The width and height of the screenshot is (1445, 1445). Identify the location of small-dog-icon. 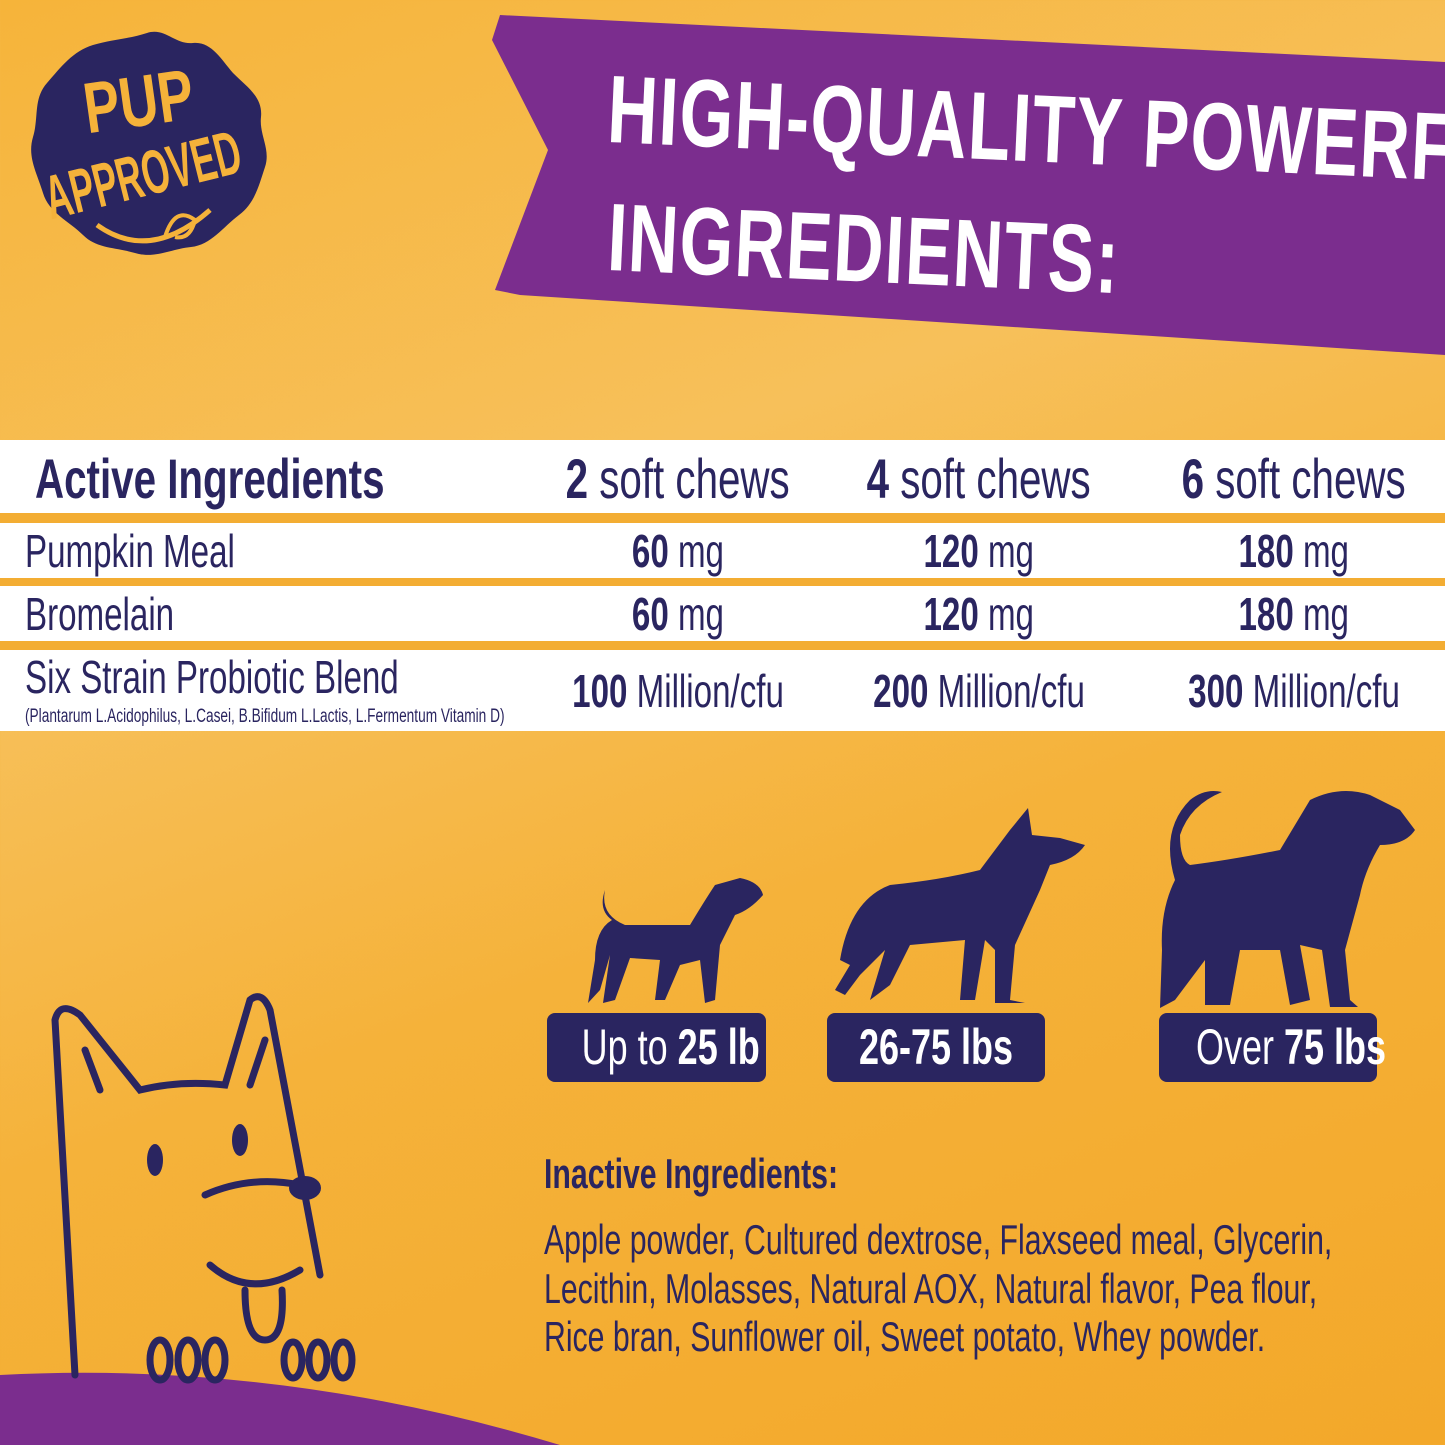
(675, 940).